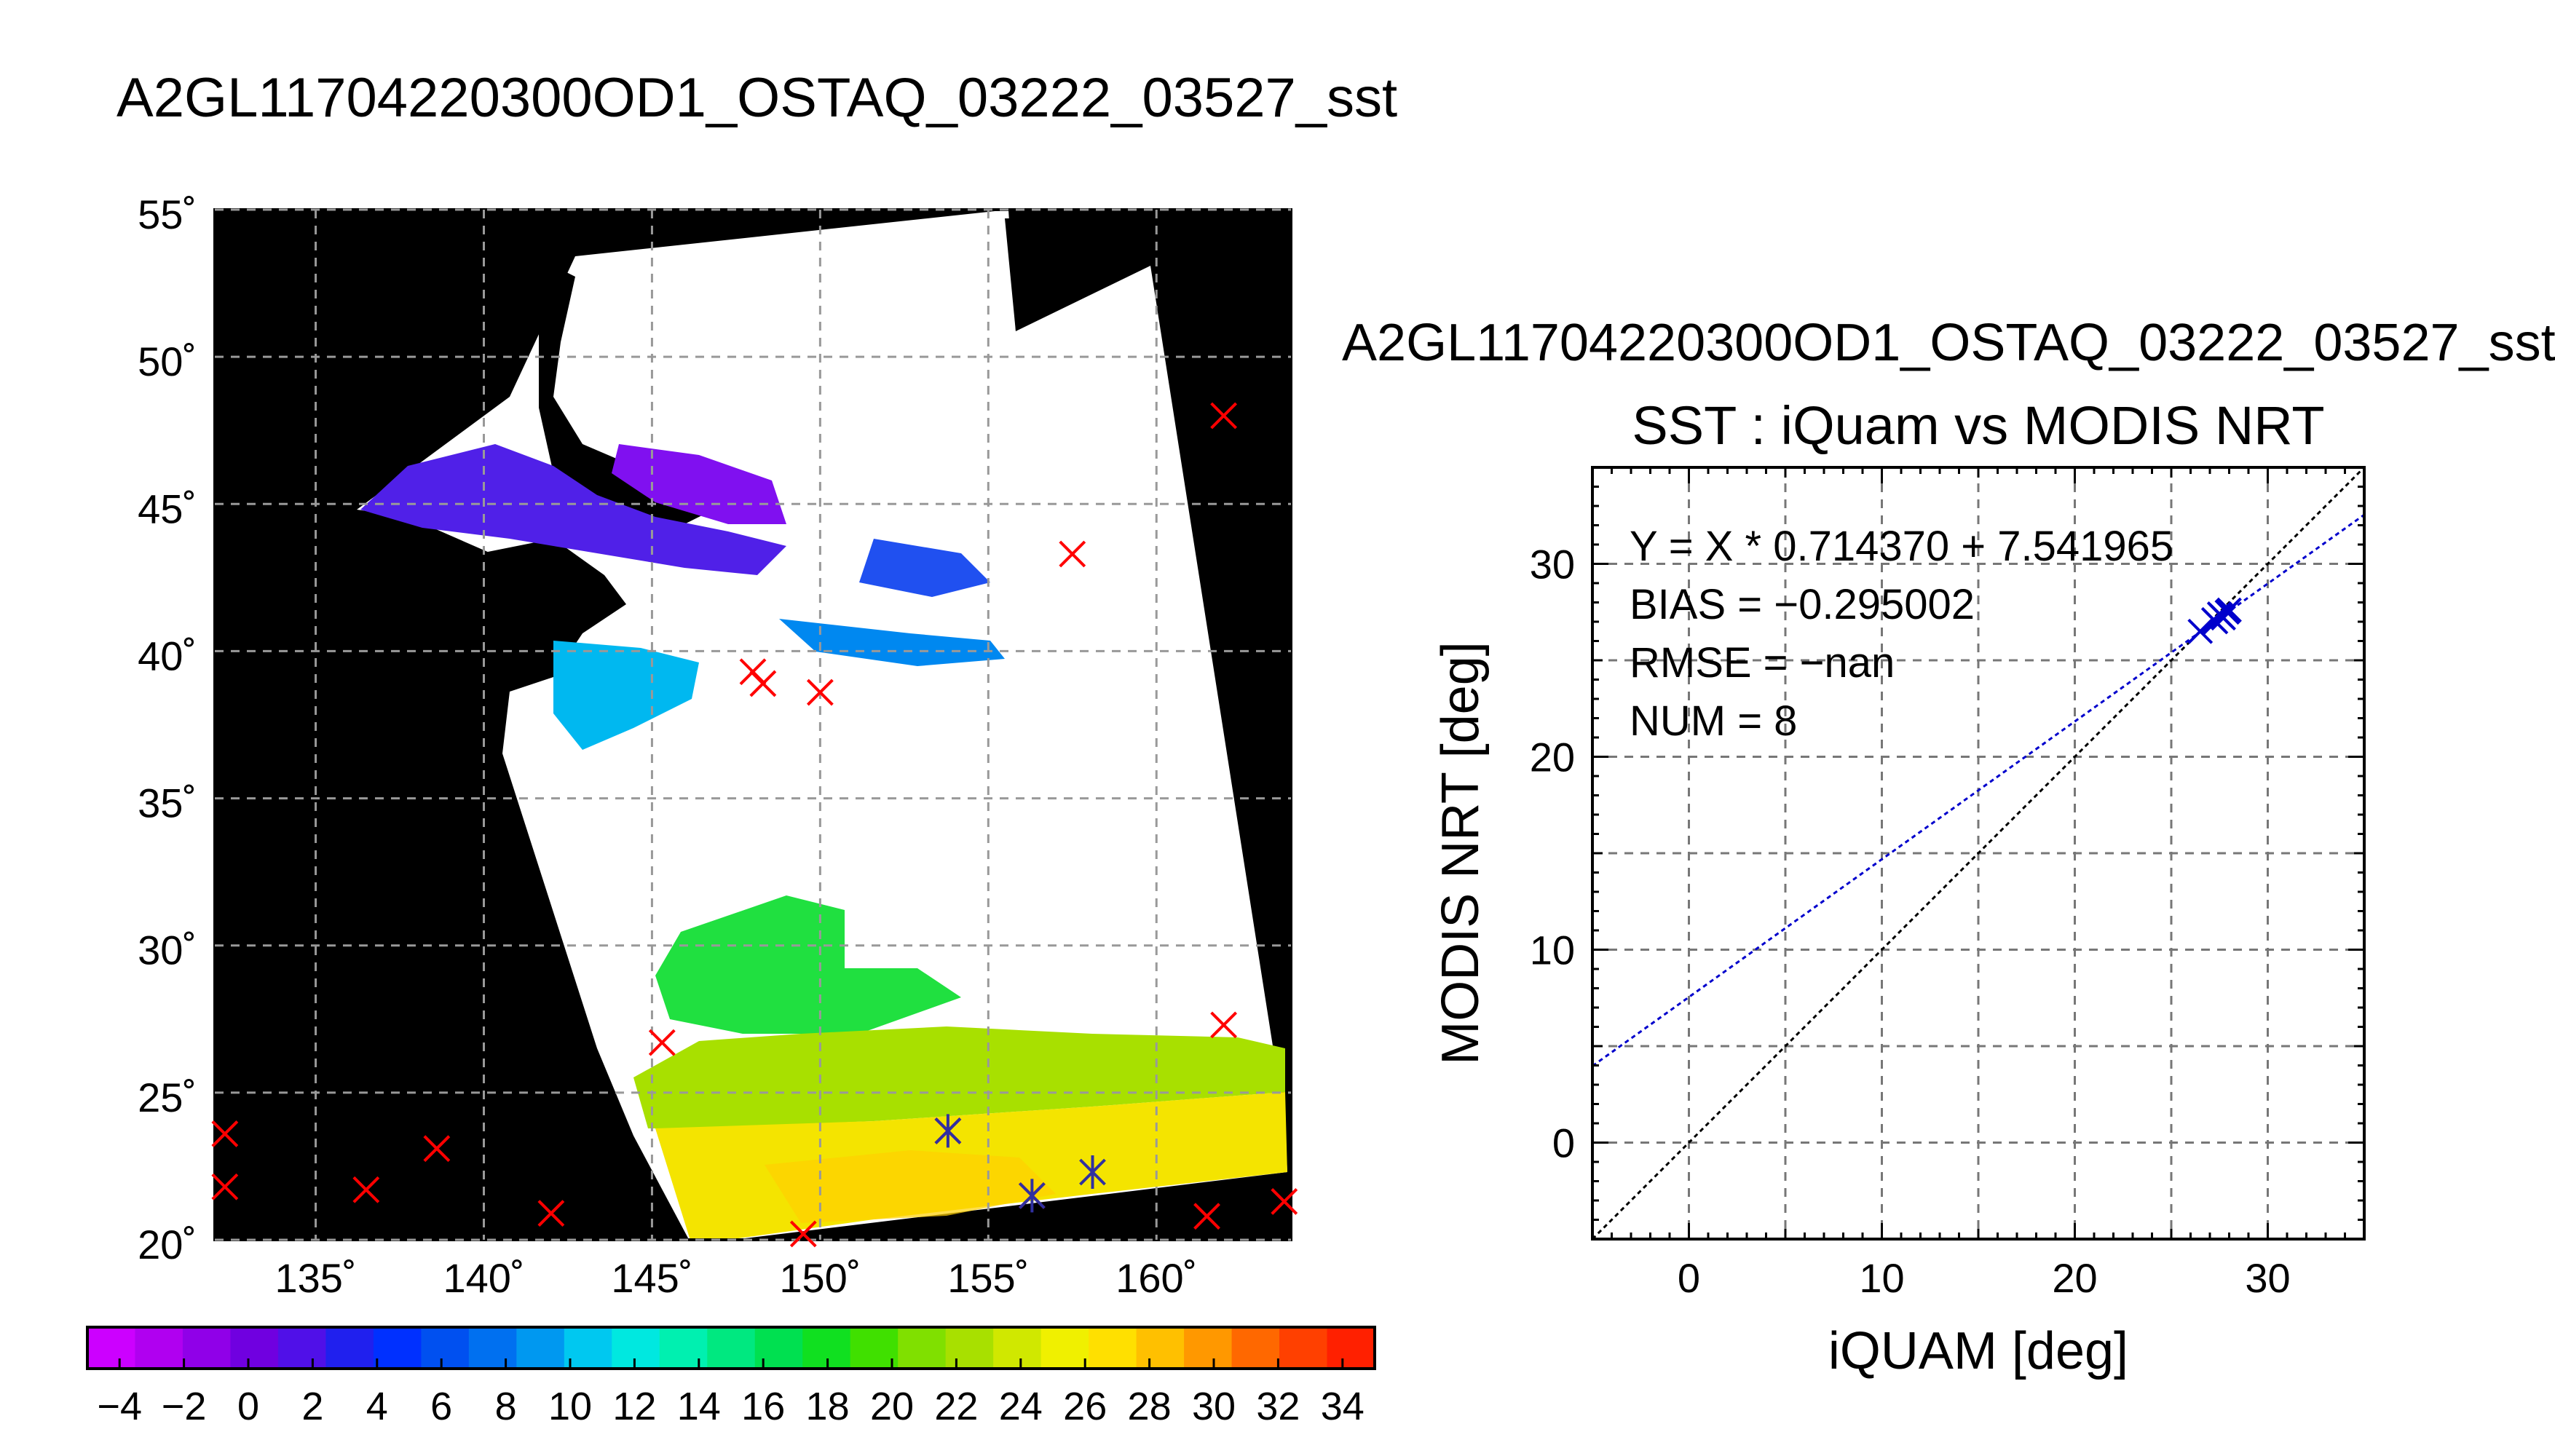 The height and width of the screenshot is (1456, 2555). I want to click on colorbar-tick-label: 20, so click(892, 1406).